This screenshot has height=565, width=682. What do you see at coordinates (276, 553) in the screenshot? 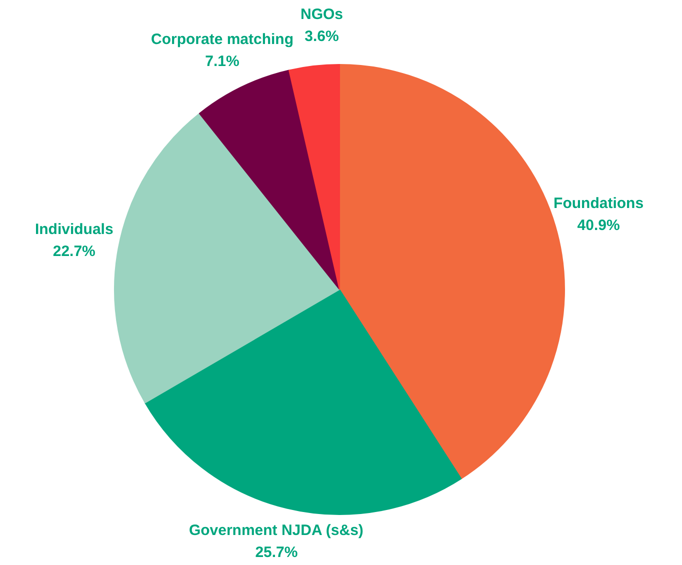
I see `data-label: 25.7%` at bounding box center [276, 553].